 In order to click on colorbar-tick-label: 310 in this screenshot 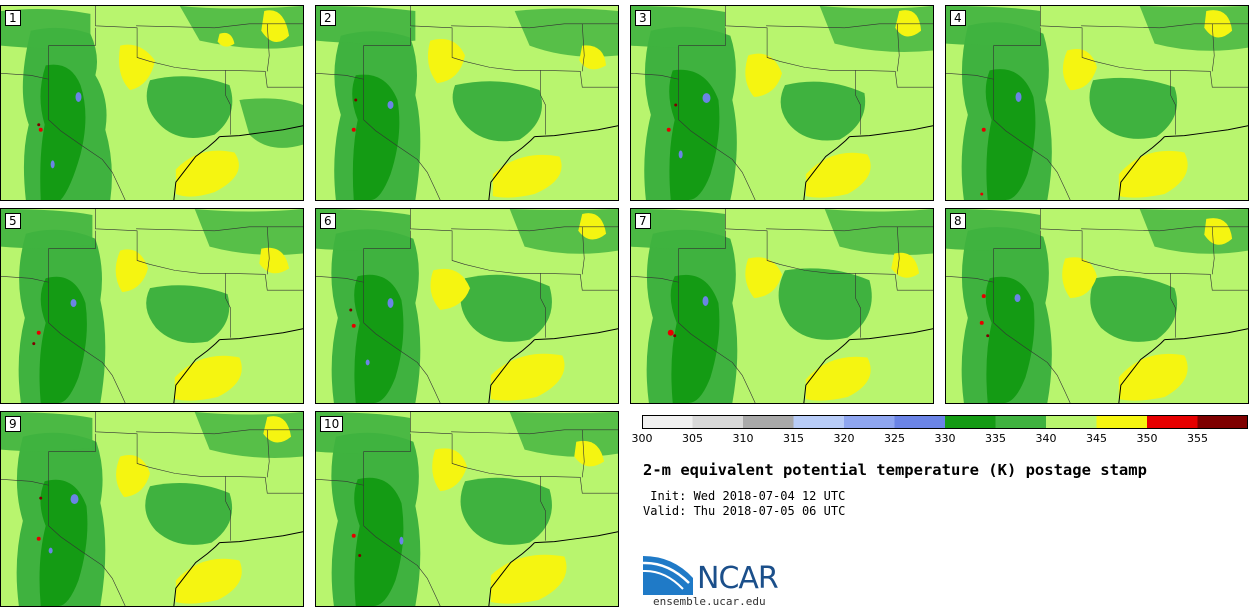, I will do `click(743, 438)`.